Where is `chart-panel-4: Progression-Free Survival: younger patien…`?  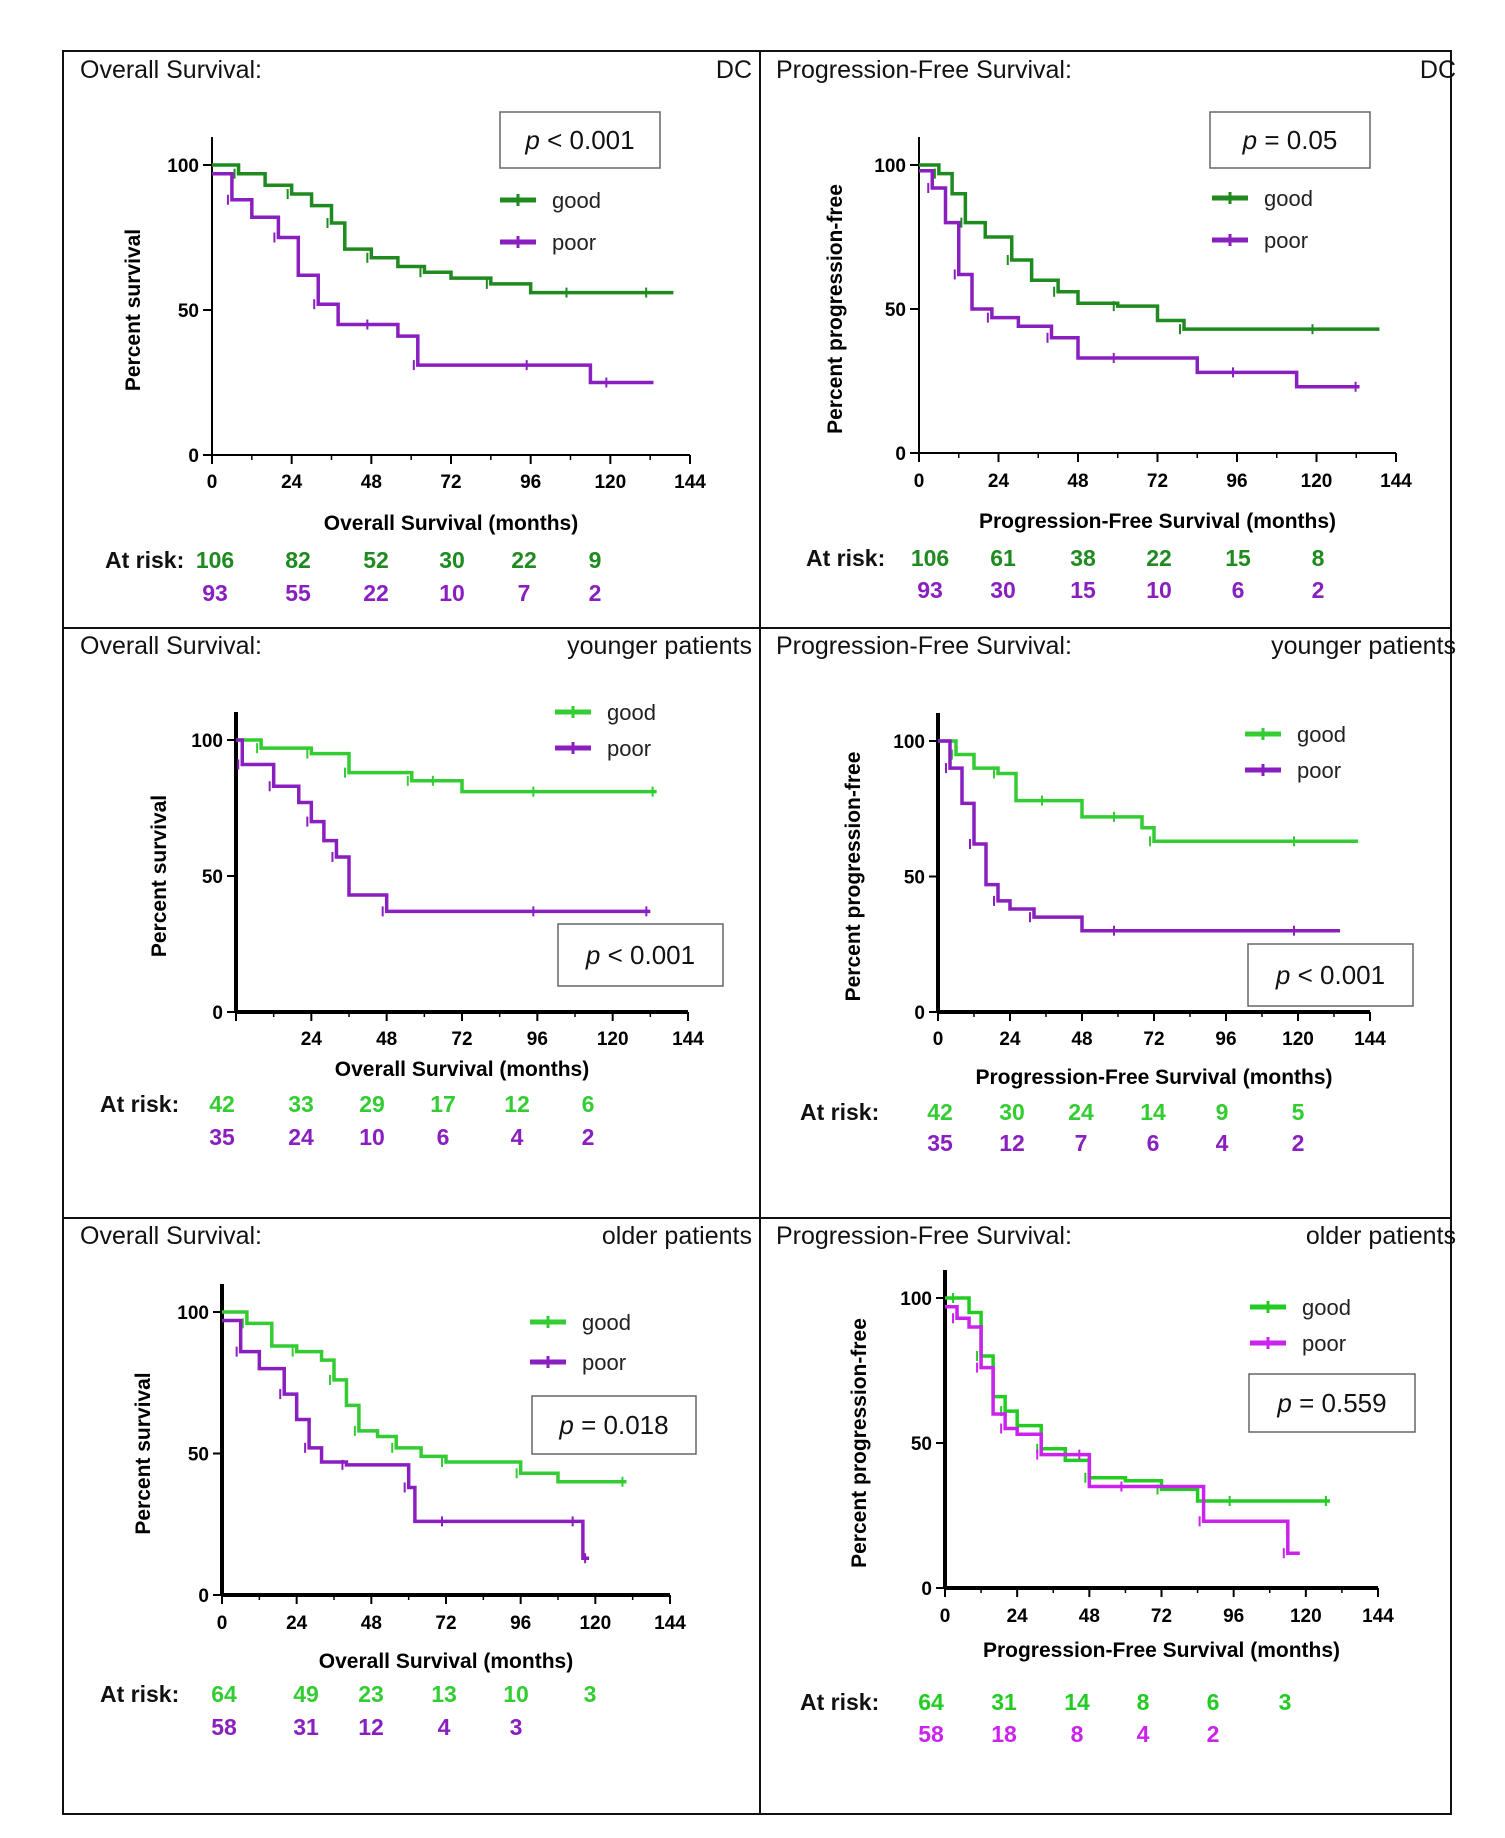
chart-panel-4: Progression-Free Survival: younger patien… is located at coordinates (1116, 894).